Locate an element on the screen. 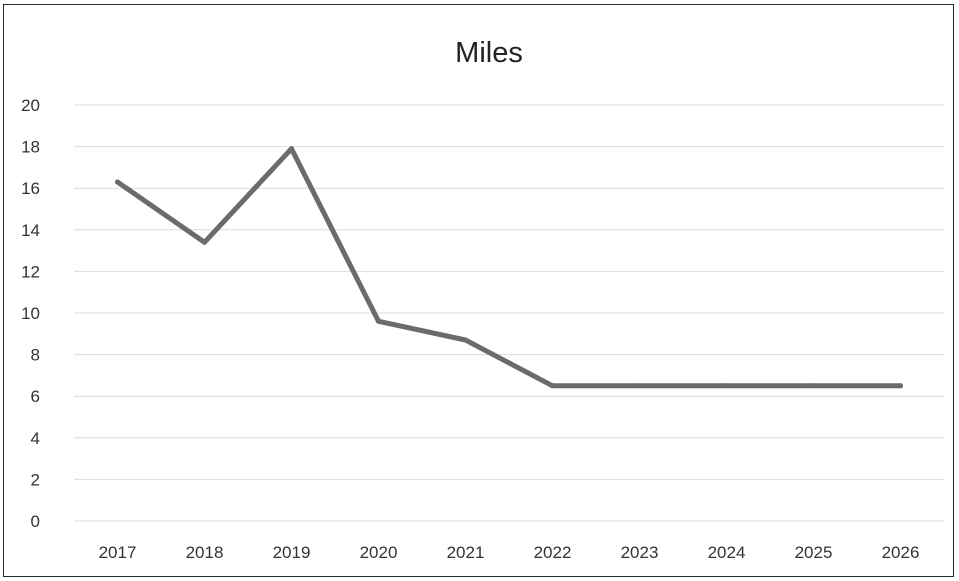 The image size is (959, 581). y-tick-label: 20 is located at coordinates (30, 105).